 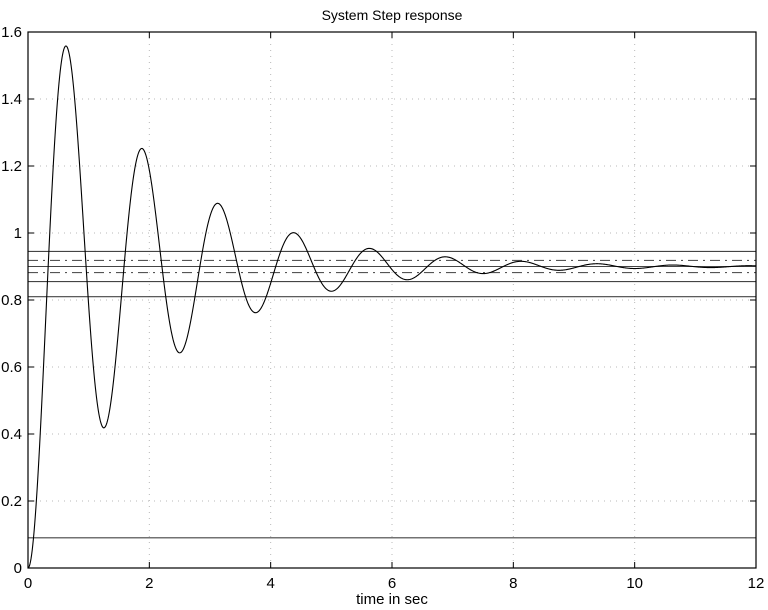 What do you see at coordinates (11, 32) in the screenshot?
I see `y-tick-label: 1.6` at bounding box center [11, 32].